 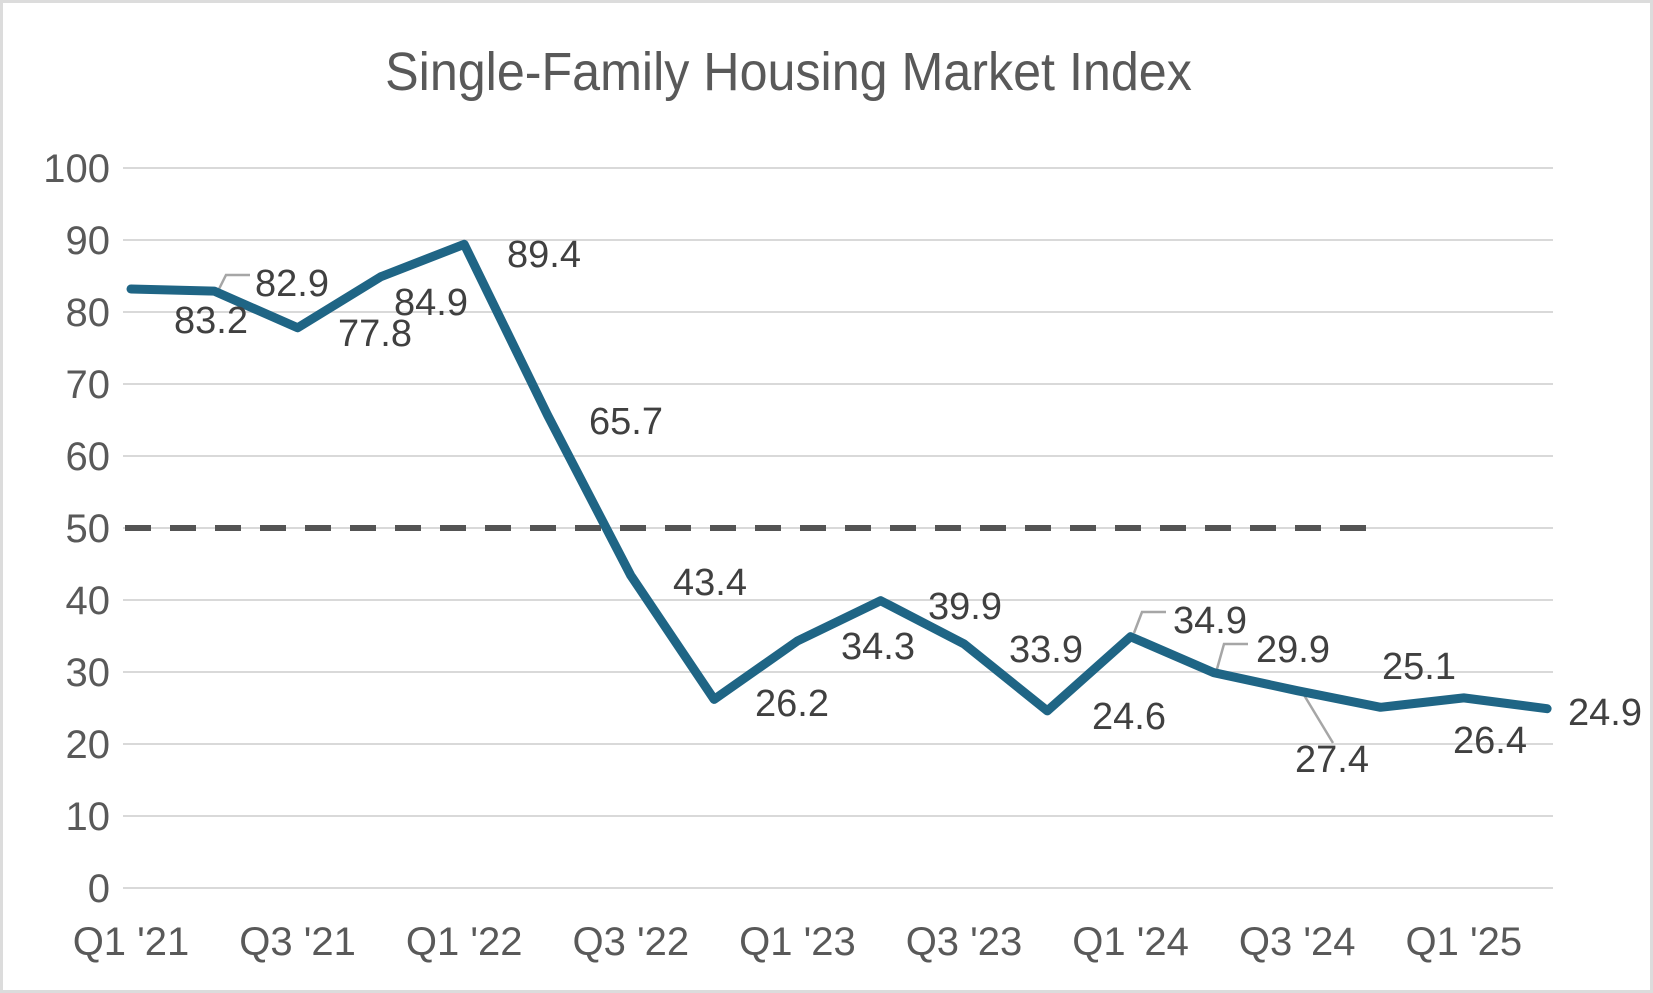 What do you see at coordinates (626, 422) in the screenshot?
I see `data-label: 65.7` at bounding box center [626, 422].